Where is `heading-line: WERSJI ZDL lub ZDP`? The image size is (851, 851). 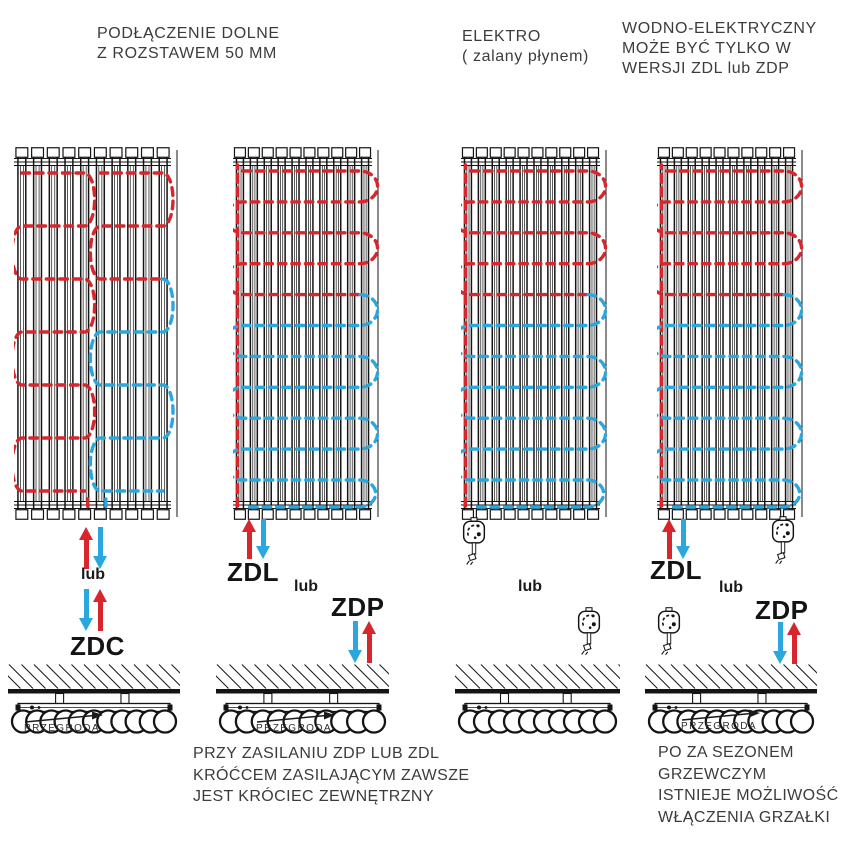
heading-line: WERSJI ZDL lub ZDP is located at coordinates (706, 68).